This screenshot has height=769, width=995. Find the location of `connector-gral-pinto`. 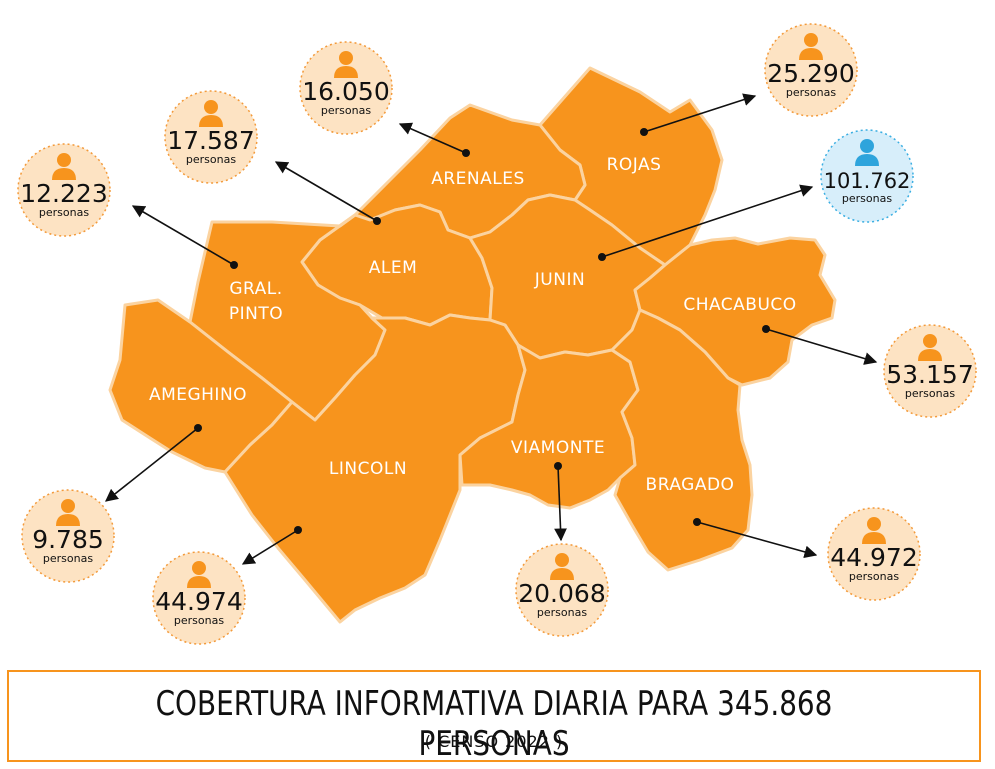

connector-gral-pinto is located at coordinates (184, 237).